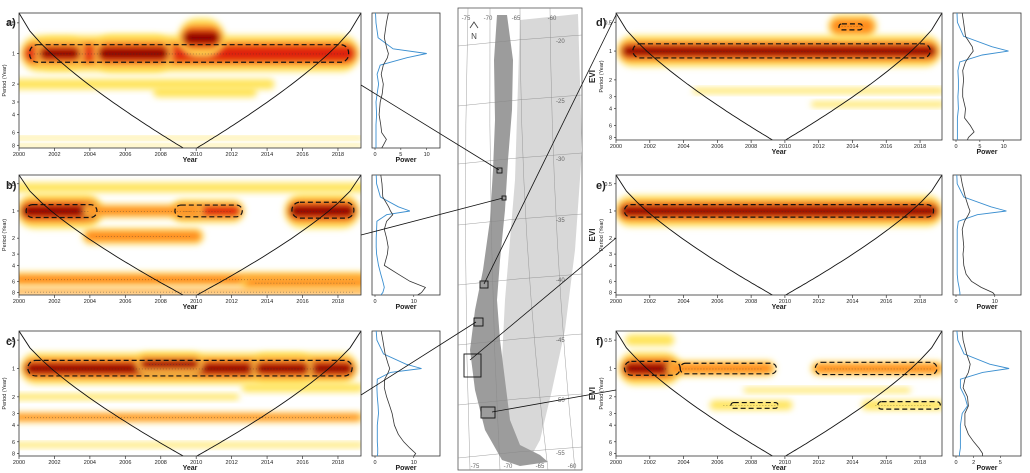  I want to click on connector-line-d, so click(550, 149).